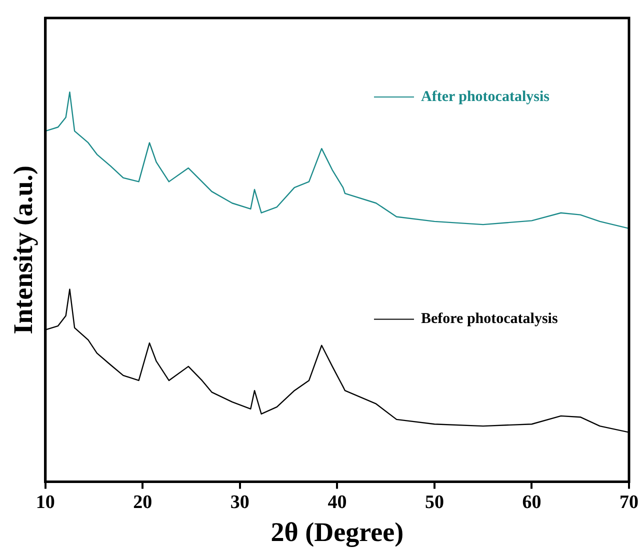 The height and width of the screenshot is (556, 643). I want to click on x-tick-label: 30, so click(240, 503).